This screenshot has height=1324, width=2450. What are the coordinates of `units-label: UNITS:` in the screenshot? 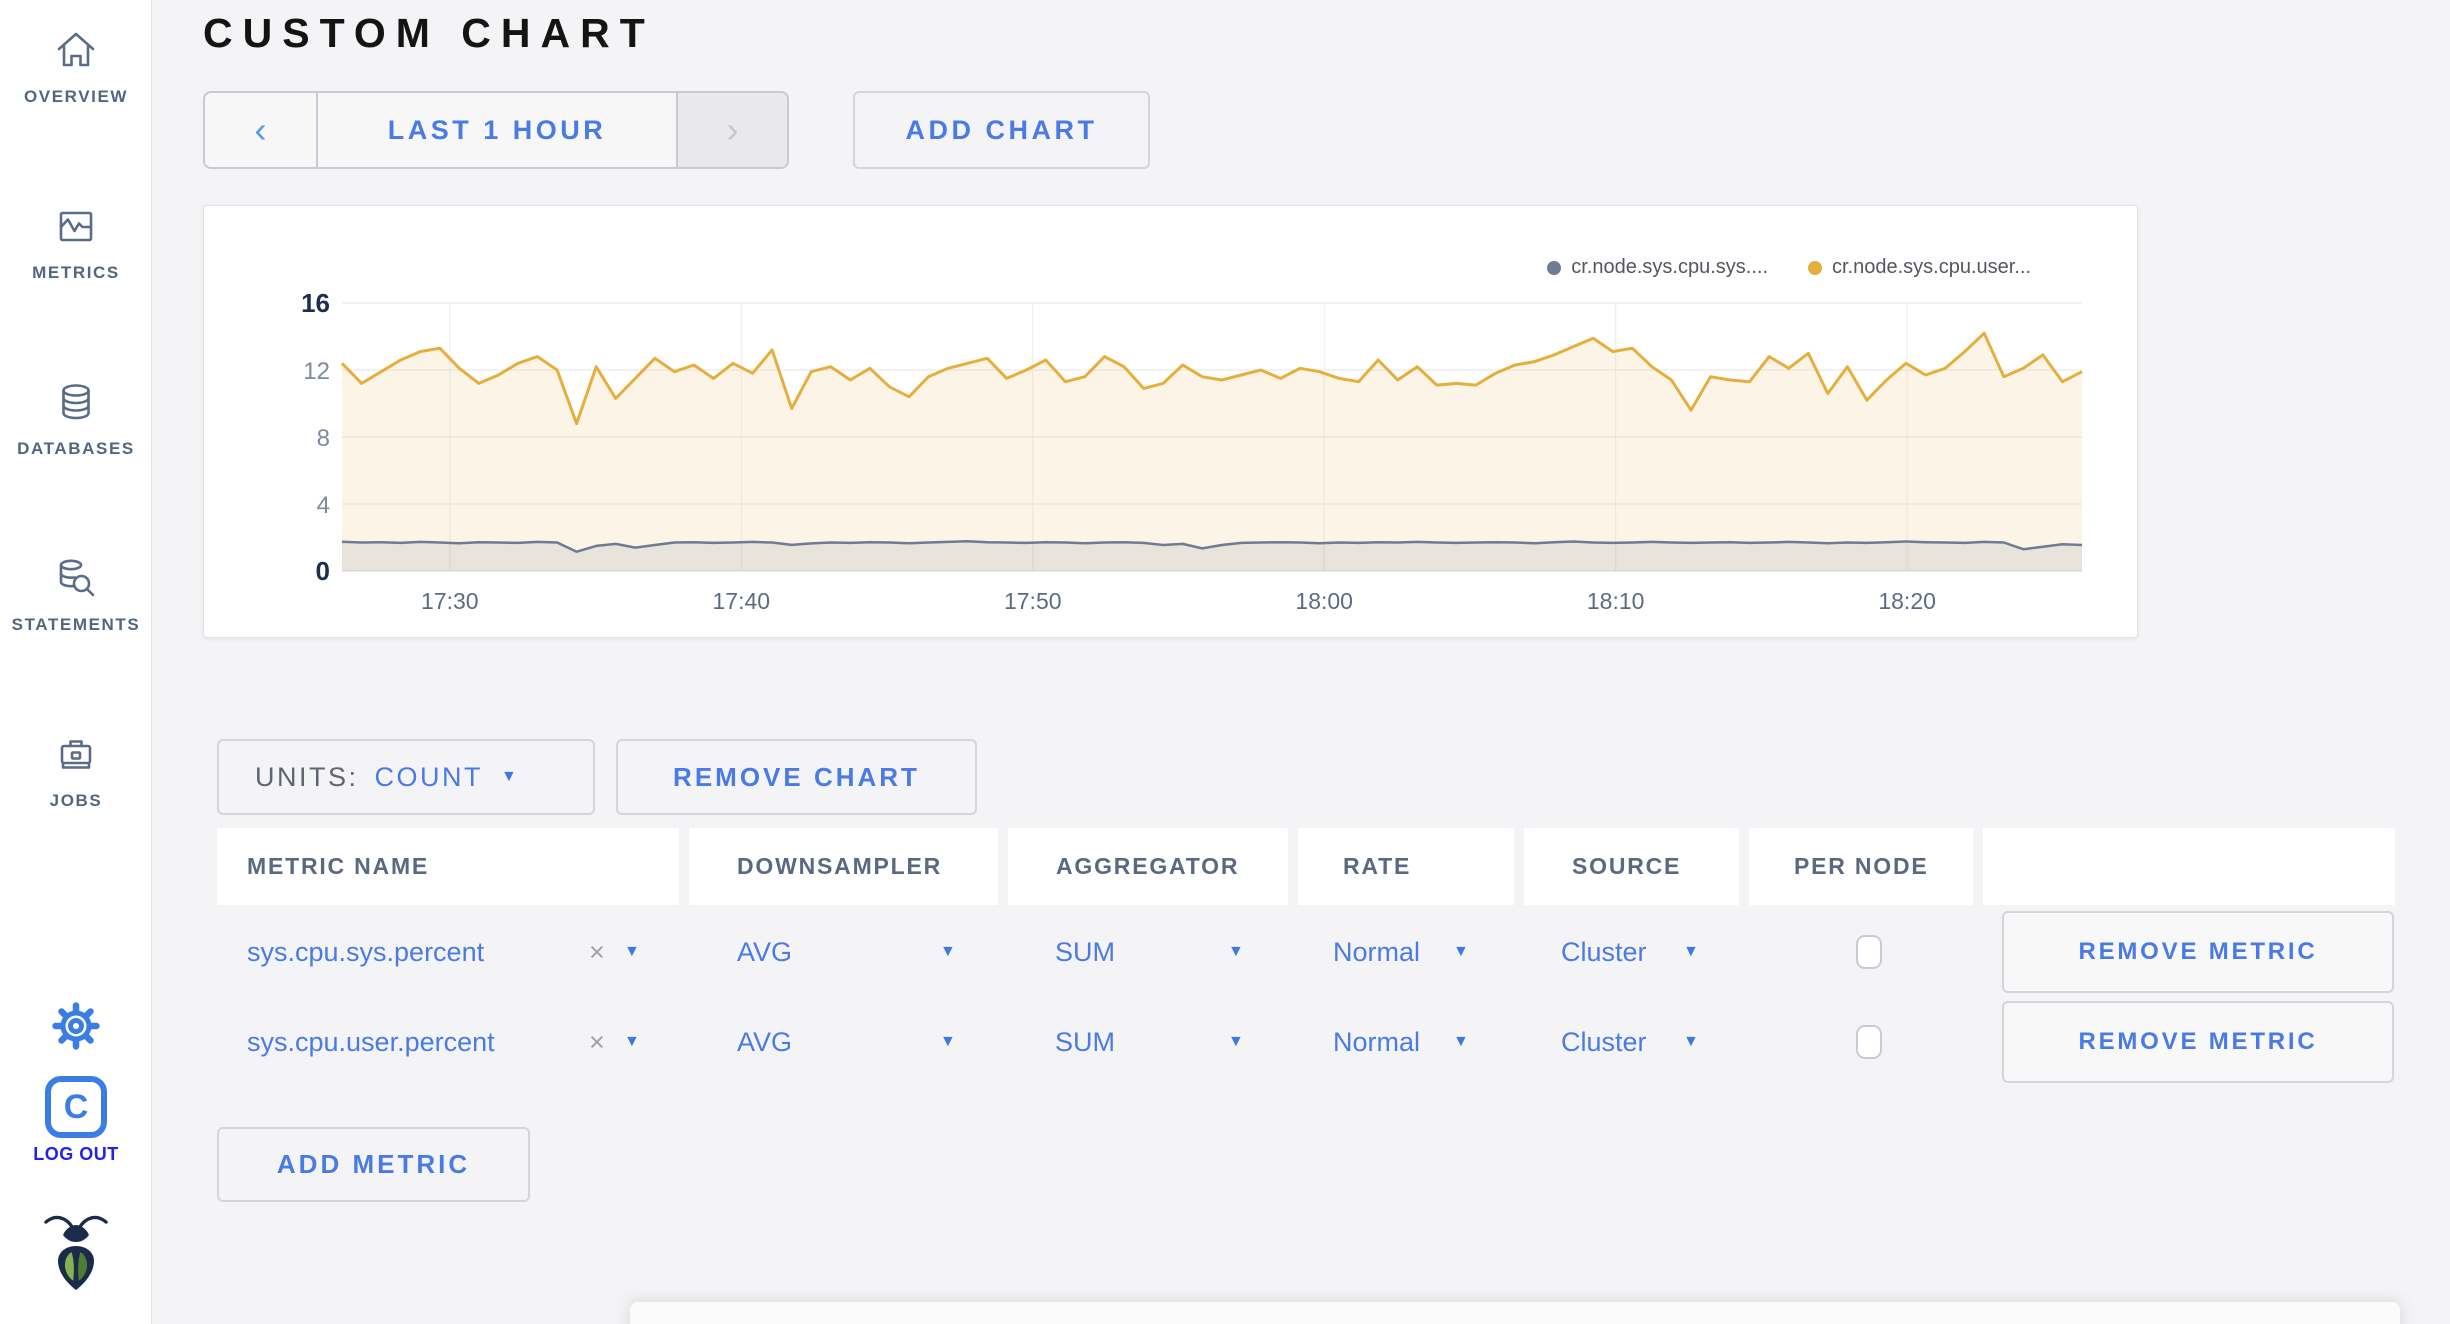 It's located at (307, 776).